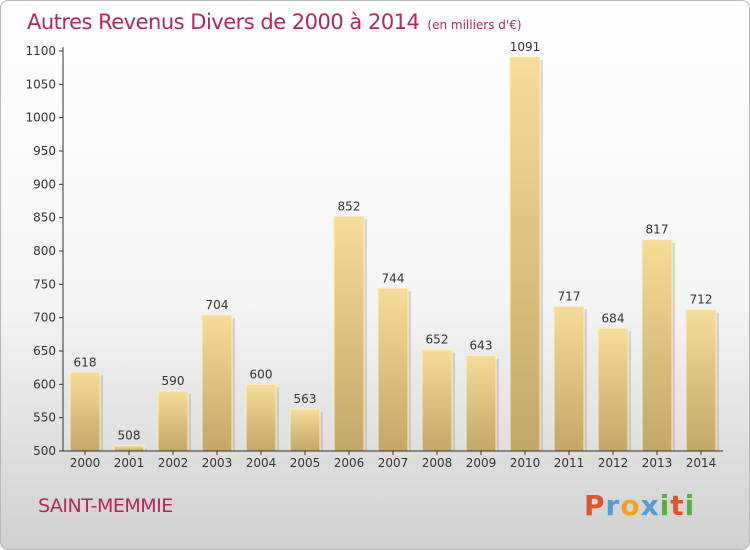  What do you see at coordinates (657, 345) in the screenshot?
I see `bar-2013` at bounding box center [657, 345].